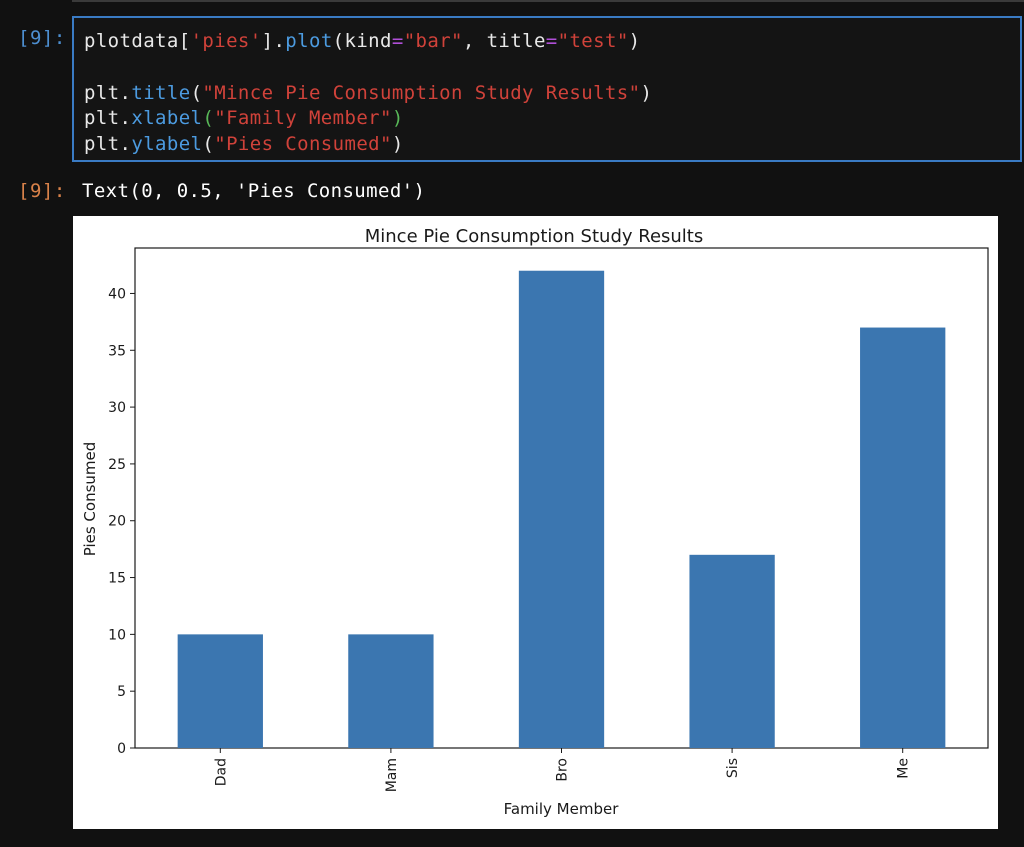  What do you see at coordinates (563, 770) in the screenshot?
I see `x-tick-label: Bro` at bounding box center [563, 770].